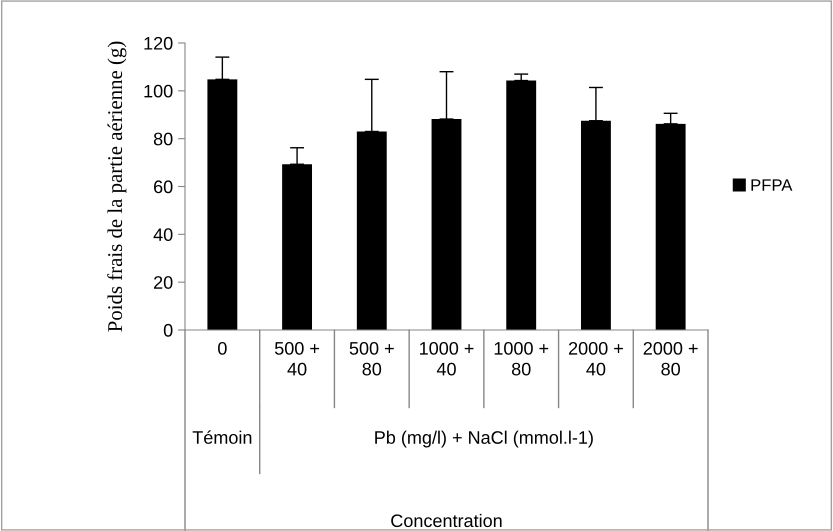 This screenshot has height=531, width=833. I want to click on x-tick-label: 0, so click(222, 348).